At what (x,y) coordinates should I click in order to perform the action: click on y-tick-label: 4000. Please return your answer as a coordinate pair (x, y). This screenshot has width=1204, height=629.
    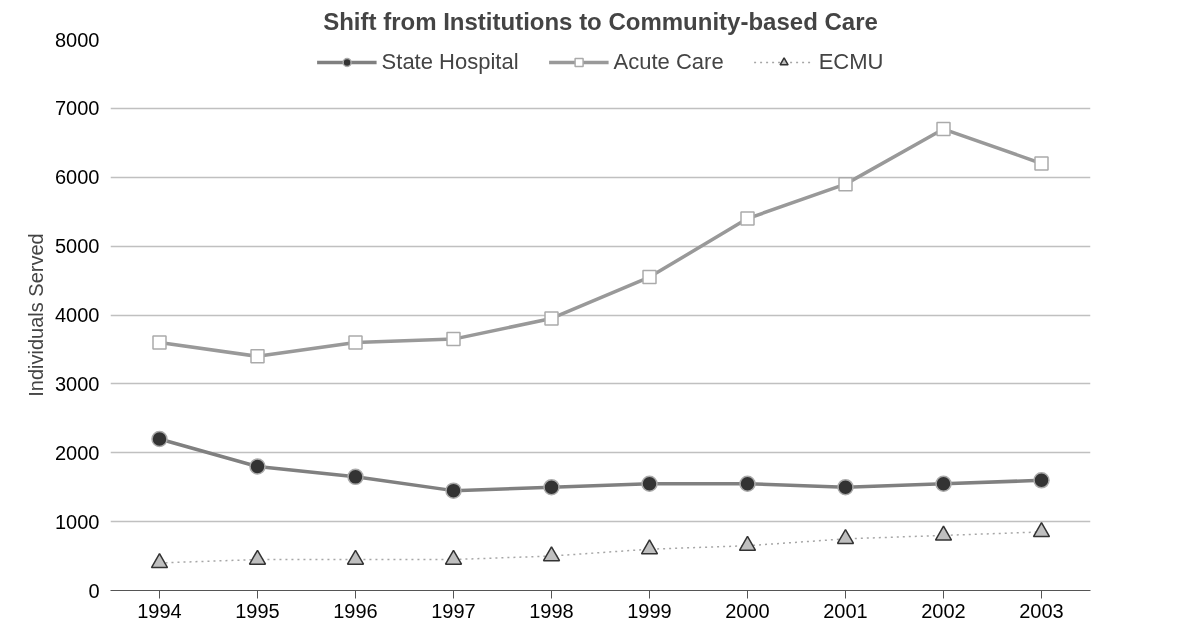
    Looking at the image, I should click on (77, 315).